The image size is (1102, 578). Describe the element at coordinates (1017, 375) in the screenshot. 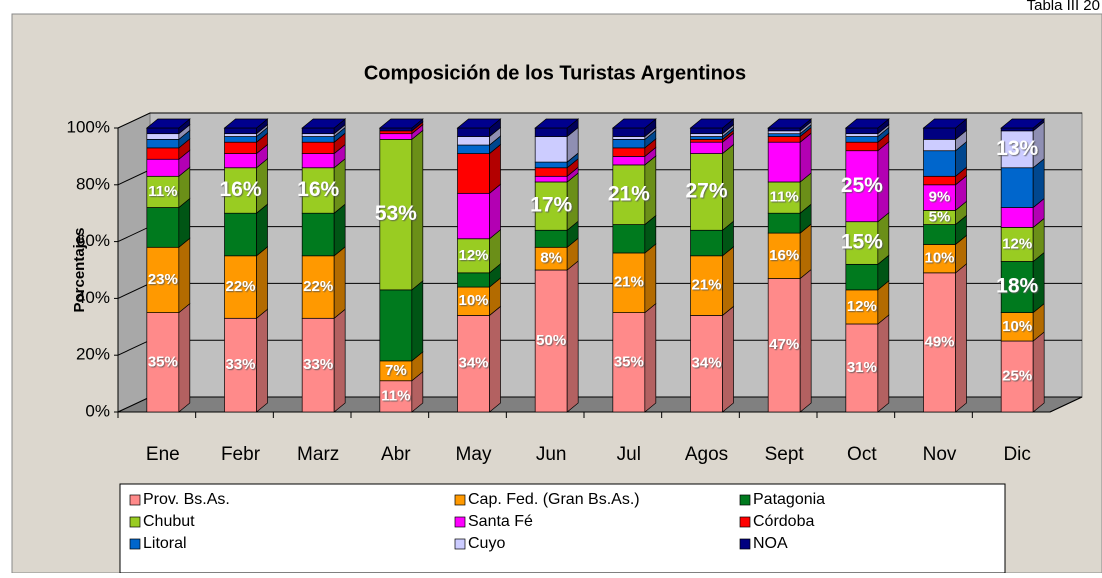

I see `data-label: 25%` at that location.